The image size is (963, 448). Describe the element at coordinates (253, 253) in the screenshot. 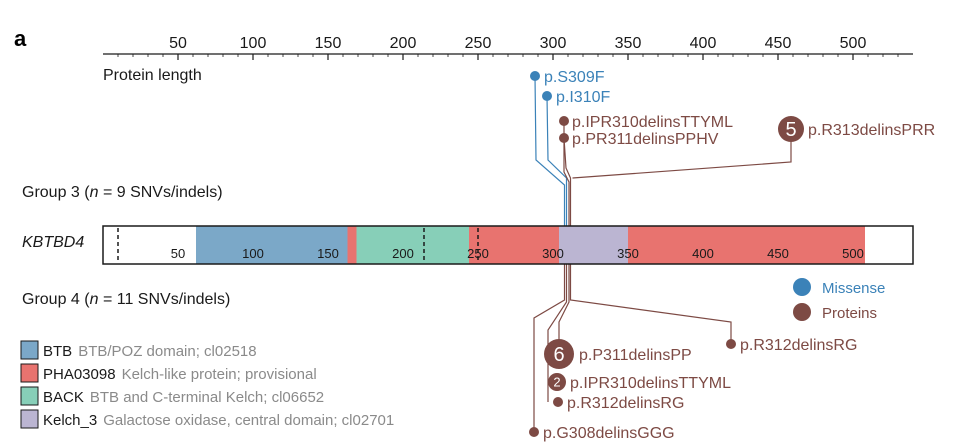

I see `gene-bar-tick-label: 100` at that location.